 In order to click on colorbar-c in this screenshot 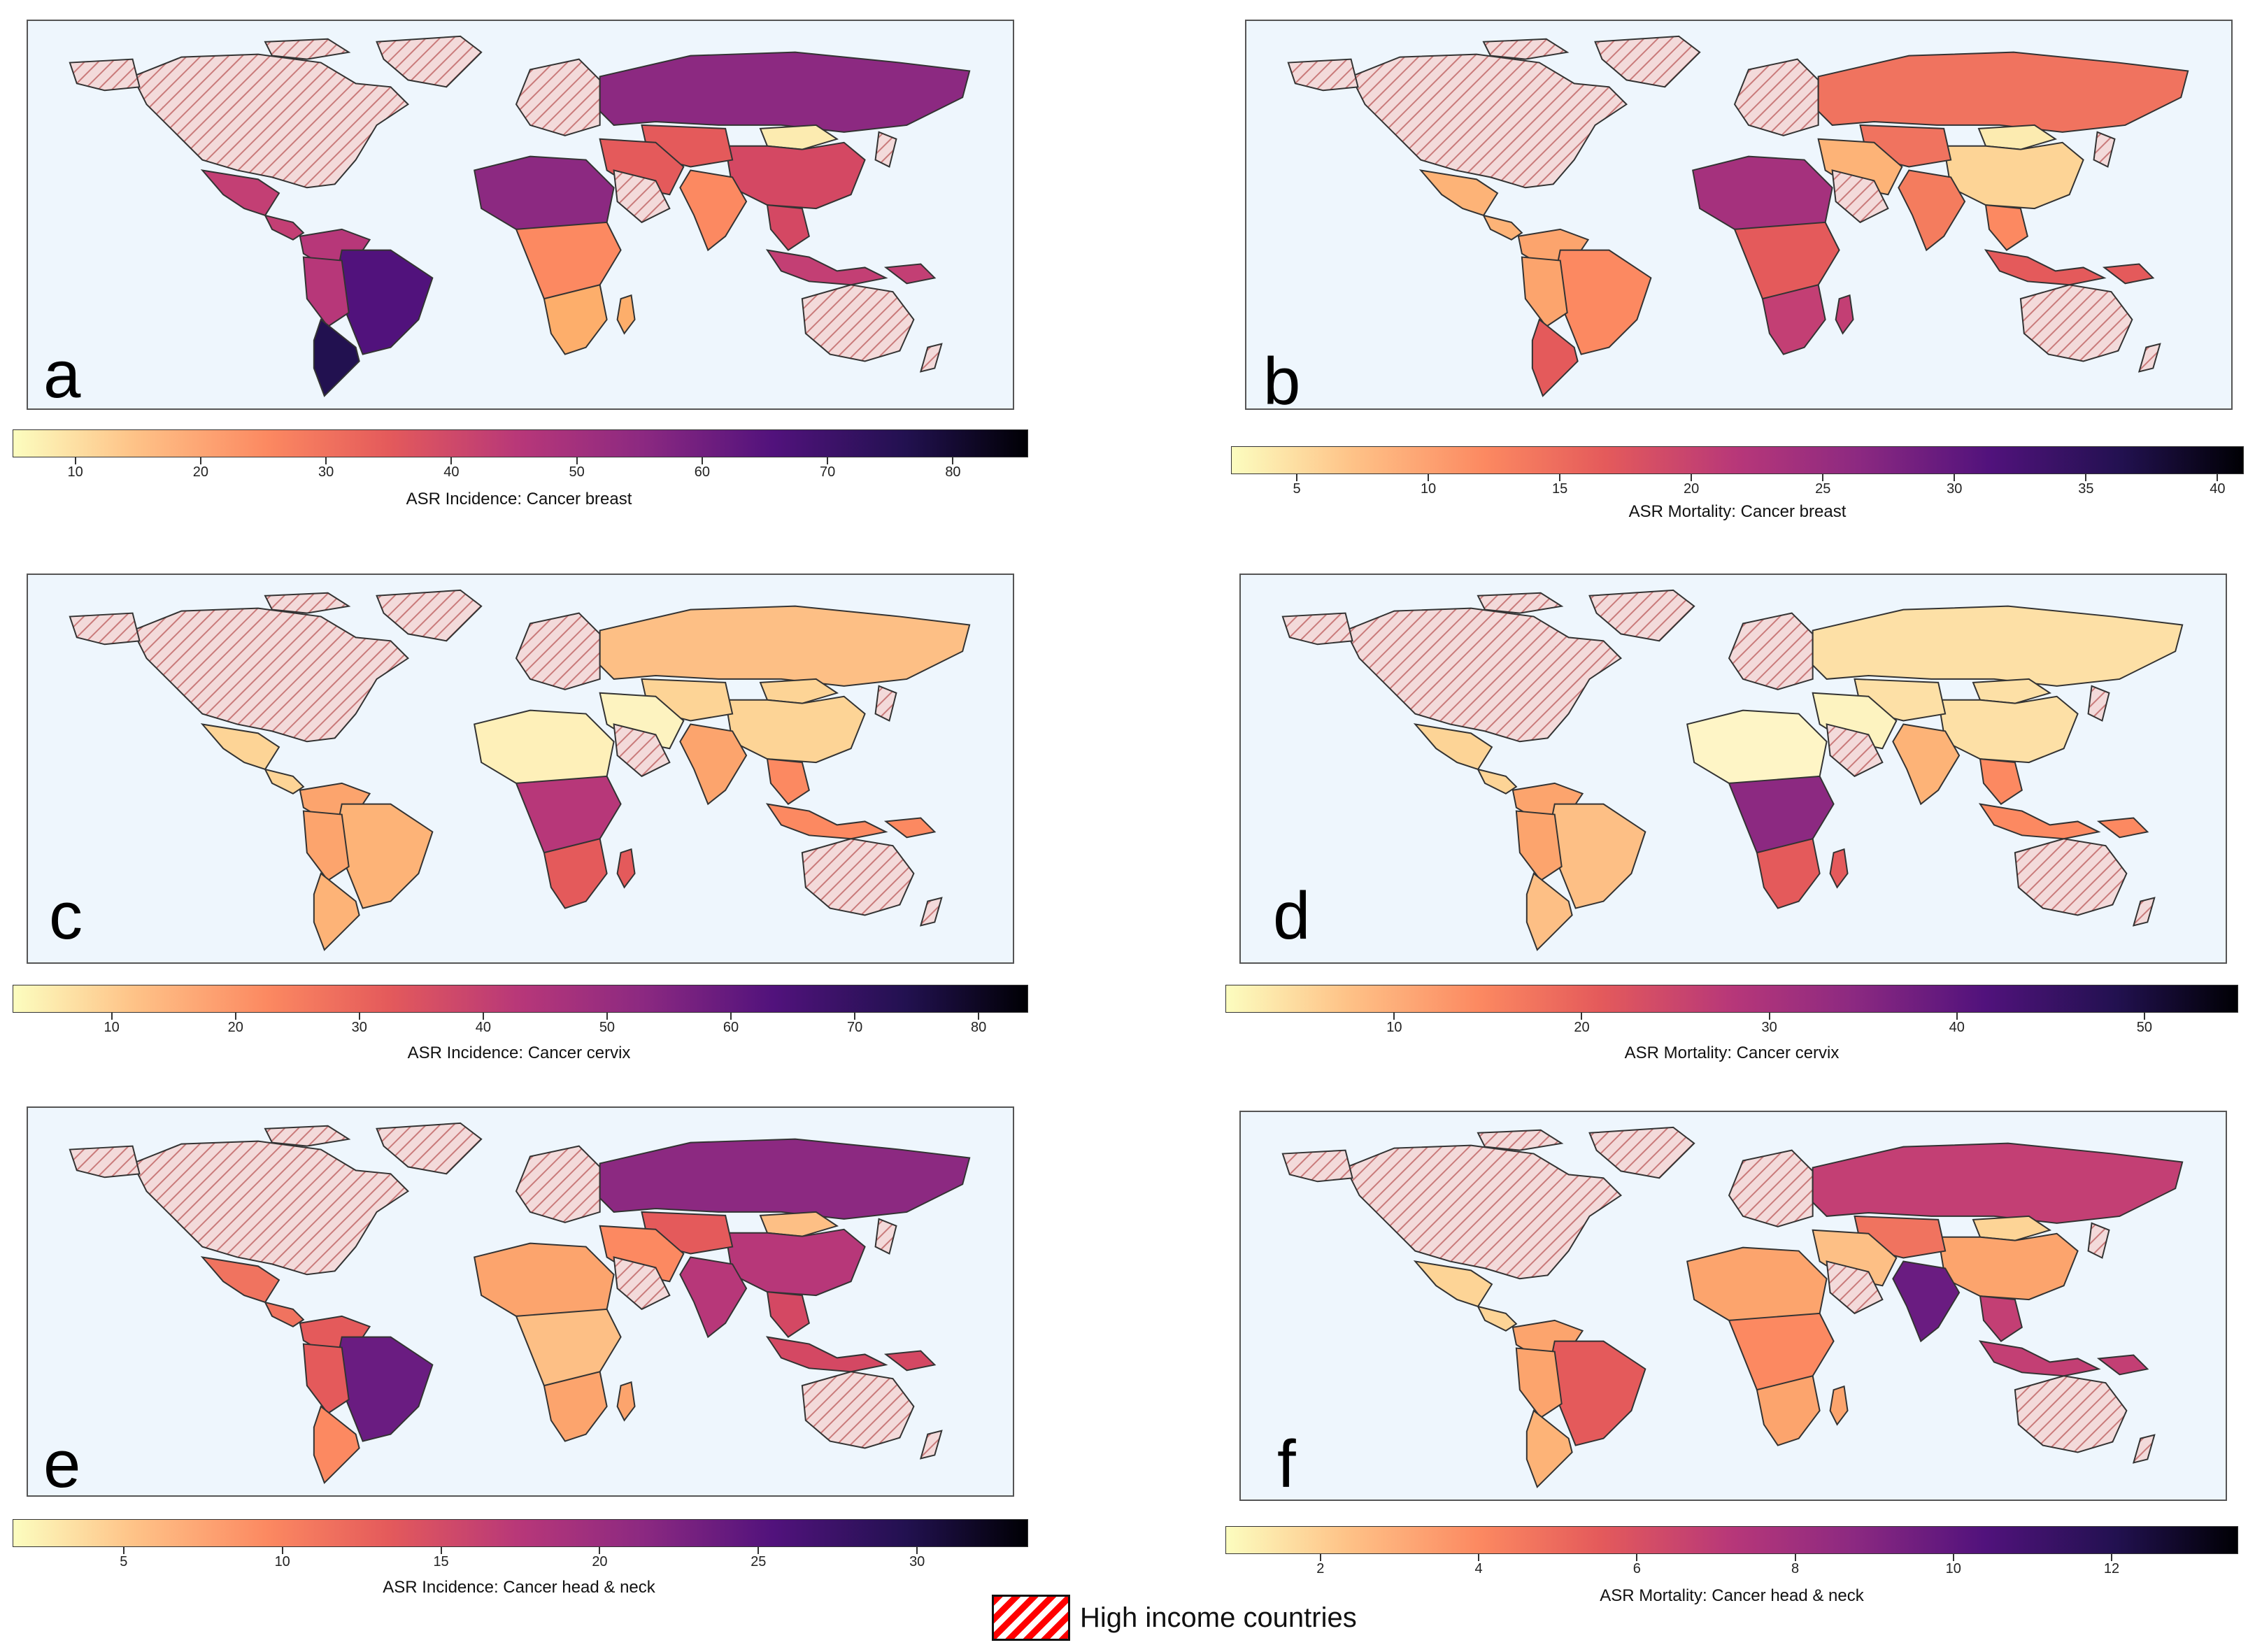, I will do `click(520, 999)`.